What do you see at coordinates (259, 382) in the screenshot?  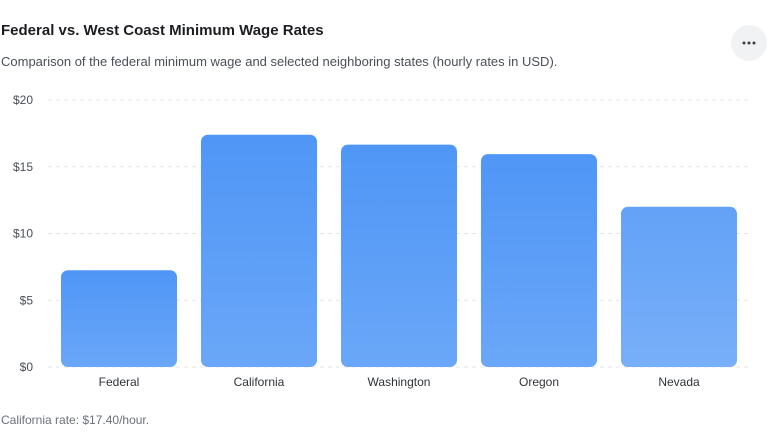 I see `x-tick-label: California` at bounding box center [259, 382].